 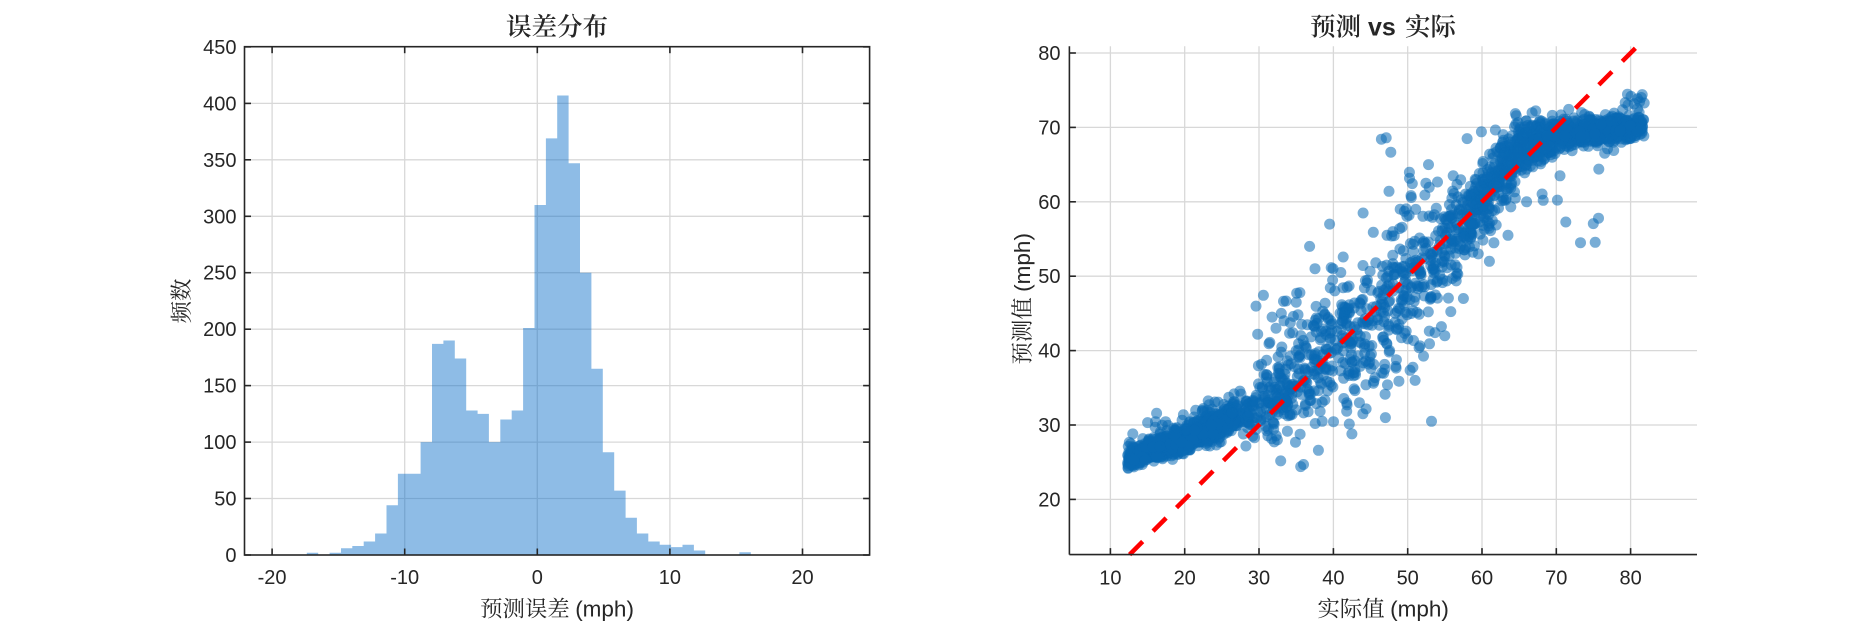 What do you see at coordinates (219, 217) in the screenshot?
I see `svg-text: 300` at bounding box center [219, 217].